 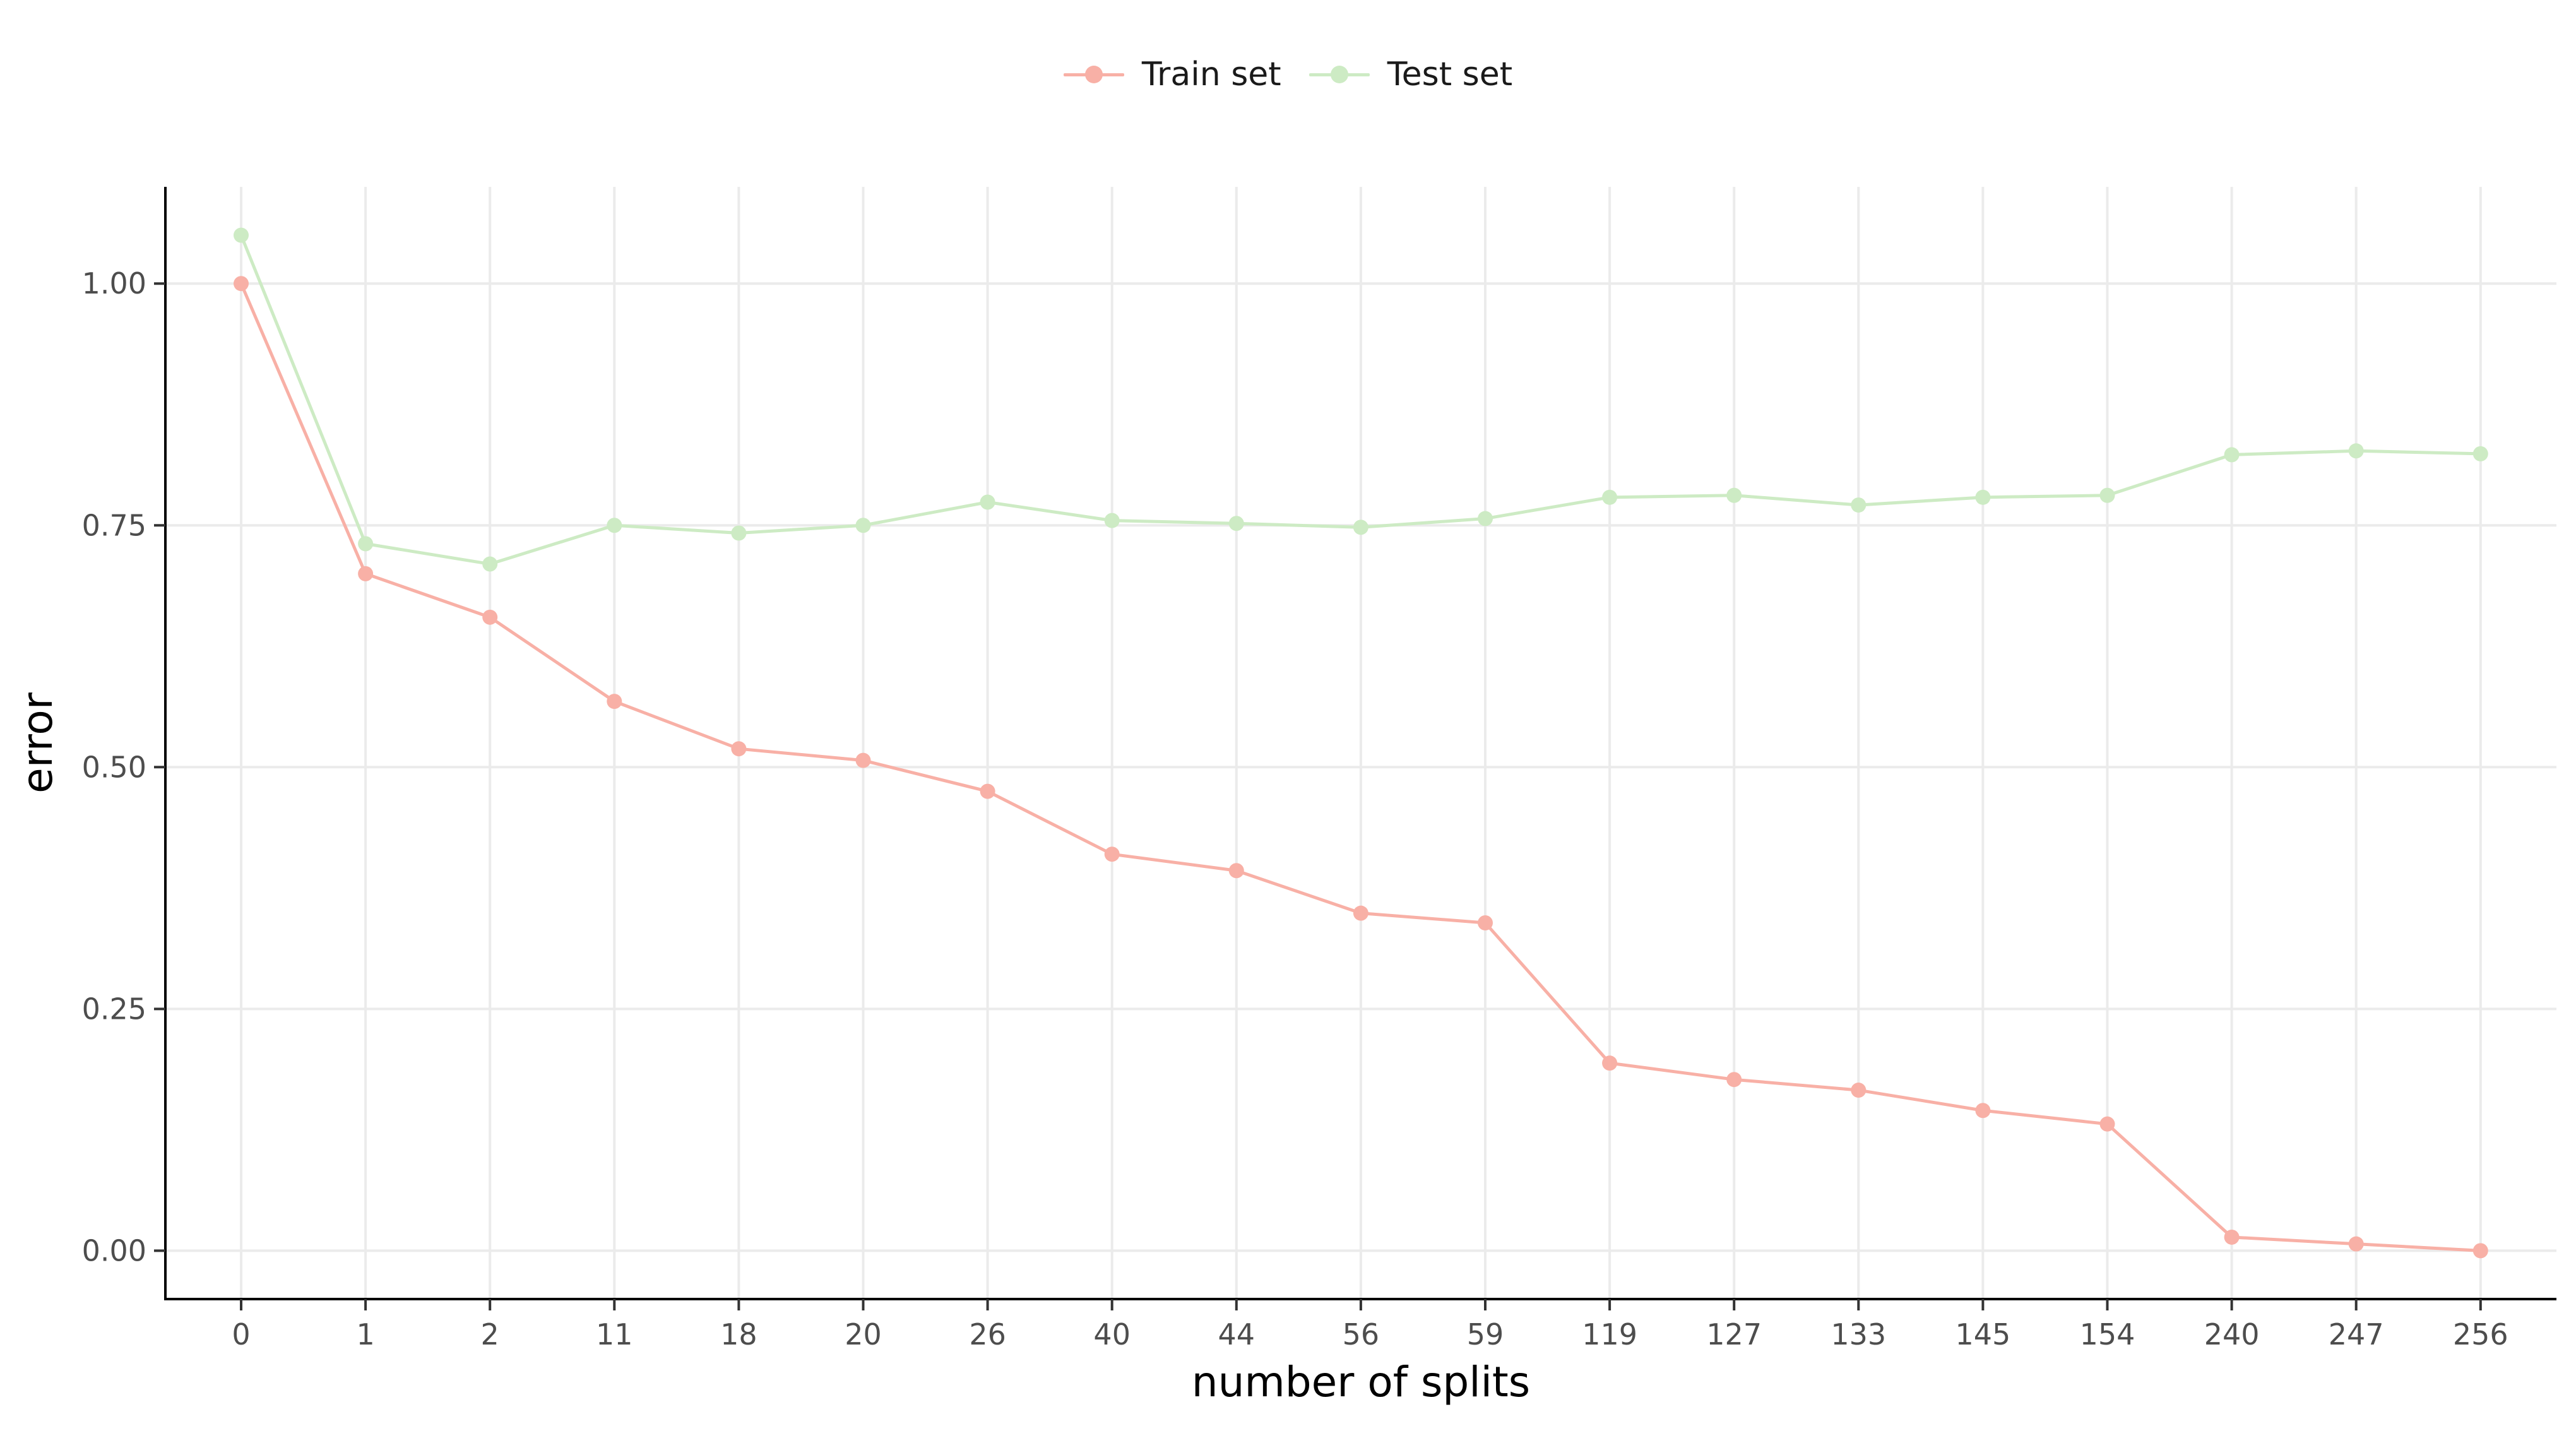 I want to click on legend-label-train: Train set, so click(x=1211, y=74).